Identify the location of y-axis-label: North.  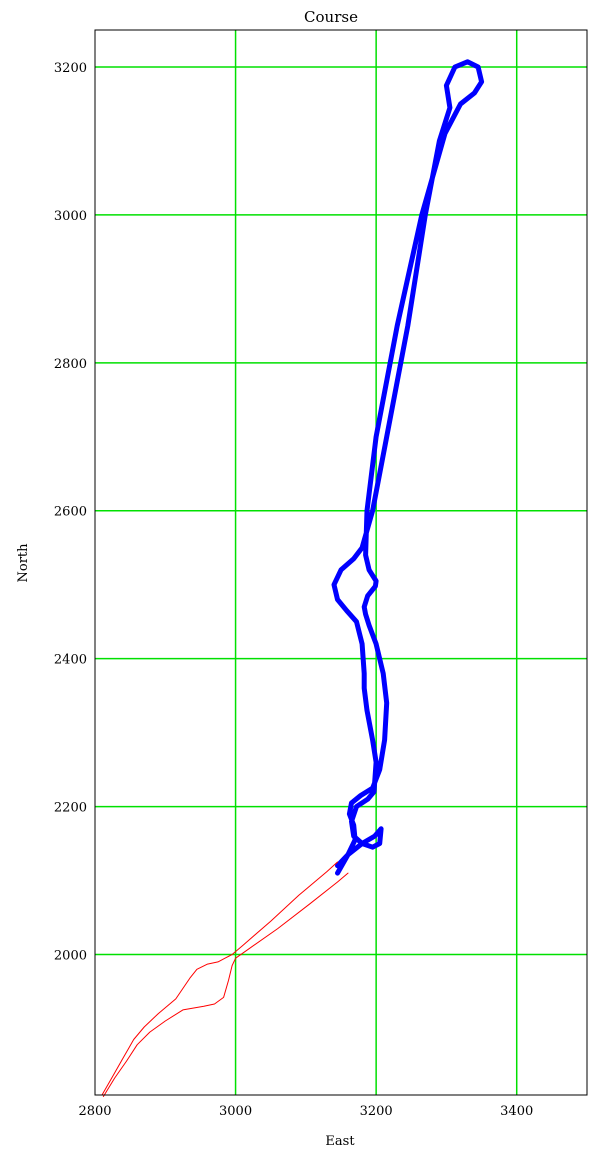
(23, 563).